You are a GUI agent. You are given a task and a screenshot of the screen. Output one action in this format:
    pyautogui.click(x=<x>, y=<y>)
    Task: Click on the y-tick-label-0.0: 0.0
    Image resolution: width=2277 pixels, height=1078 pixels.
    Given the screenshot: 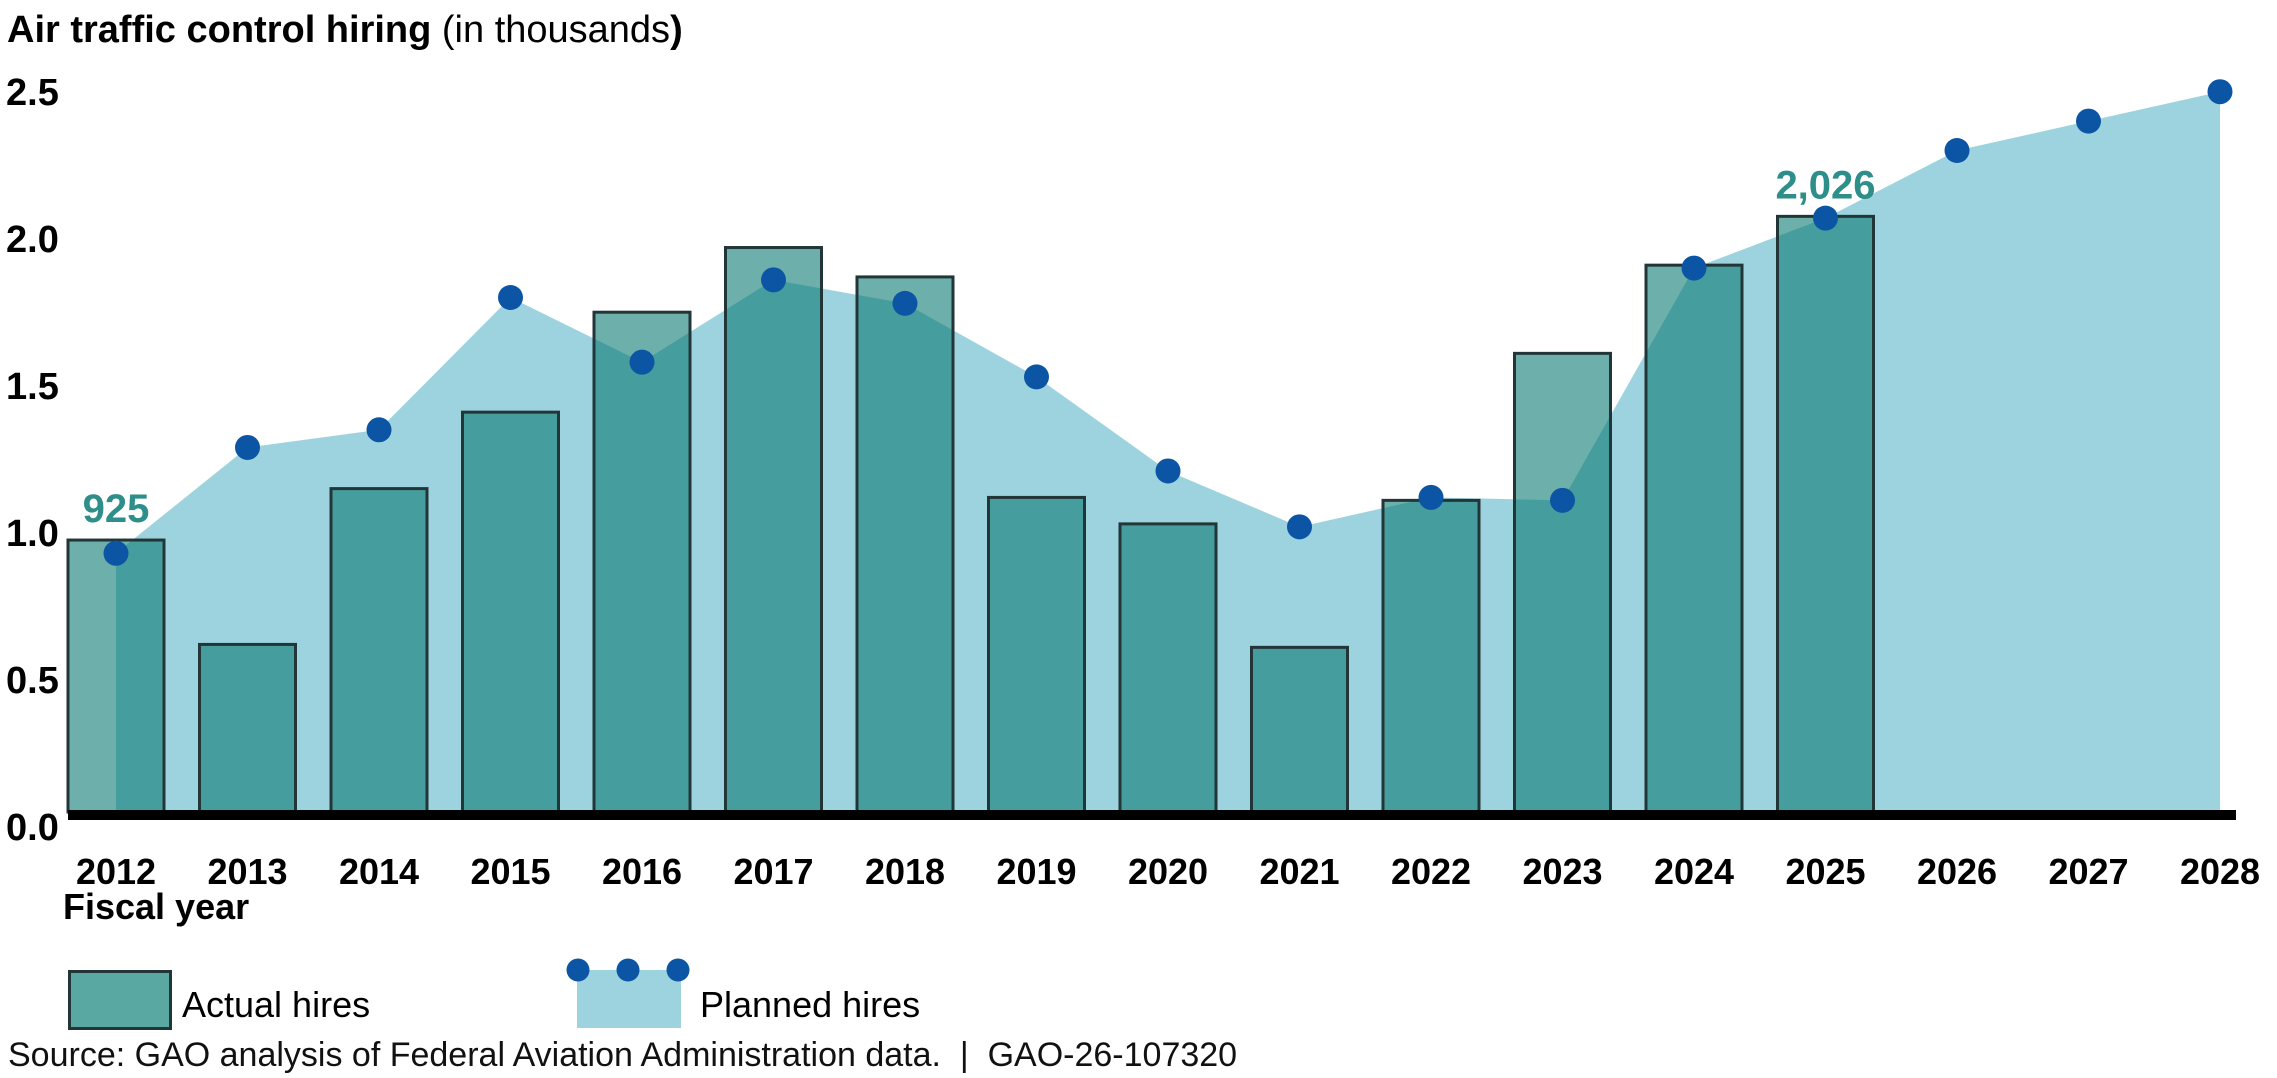 What is the action you would take?
    pyautogui.click(x=32, y=828)
    